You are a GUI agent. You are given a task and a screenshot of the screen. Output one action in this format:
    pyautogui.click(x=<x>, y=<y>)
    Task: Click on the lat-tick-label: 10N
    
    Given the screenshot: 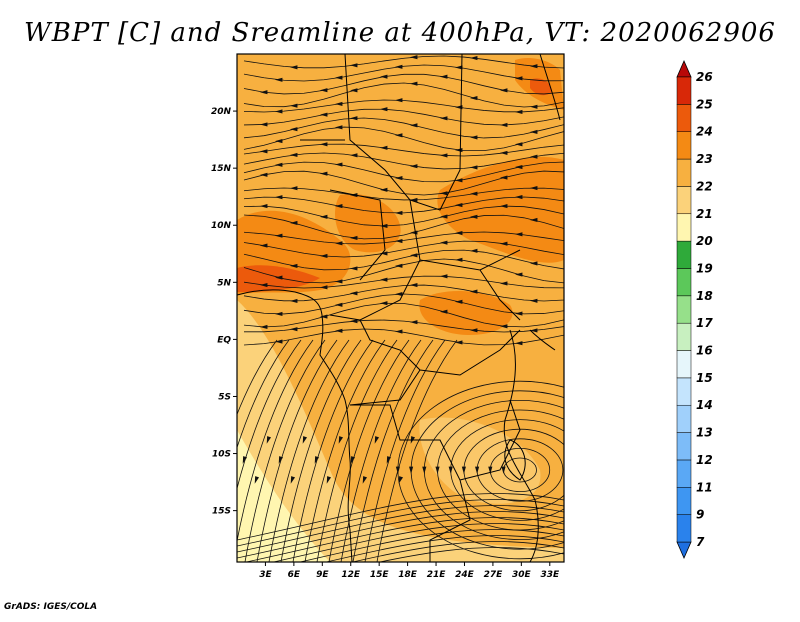 What is the action you would take?
    pyautogui.click(x=221, y=226)
    